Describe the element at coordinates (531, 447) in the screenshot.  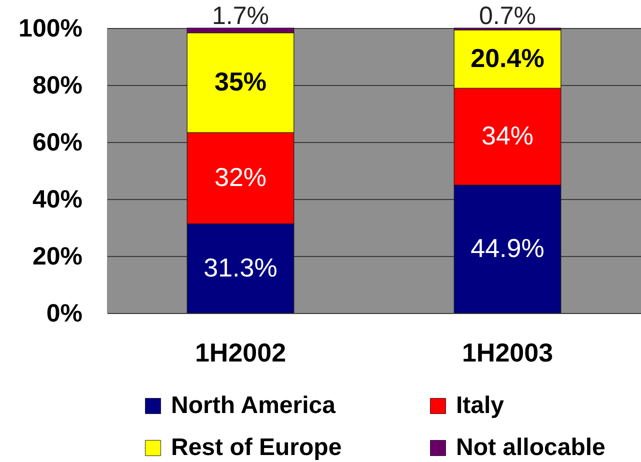
I see `legend-label: Not allocable` at that location.